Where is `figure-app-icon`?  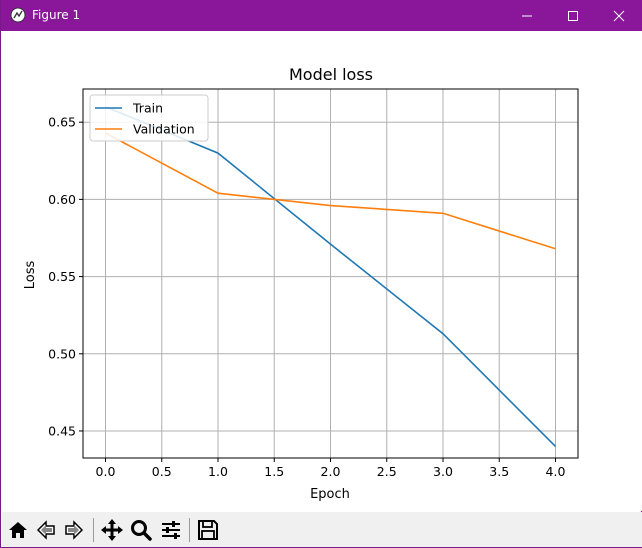 figure-app-icon is located at coordinates (18, 15).